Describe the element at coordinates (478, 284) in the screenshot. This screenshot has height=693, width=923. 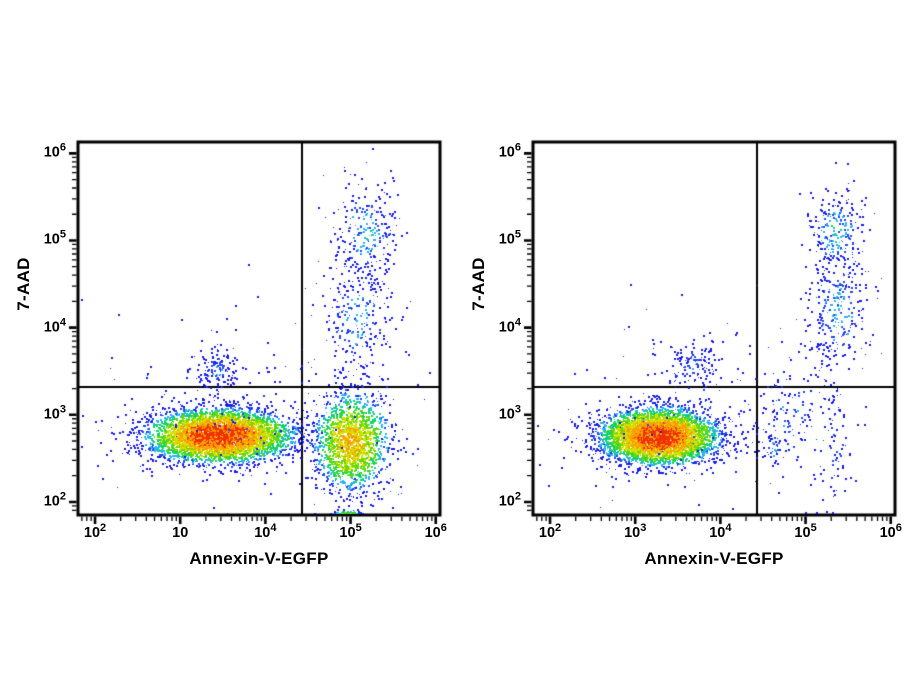
I see `y-axis-title-right: 7-AAD` at that location.